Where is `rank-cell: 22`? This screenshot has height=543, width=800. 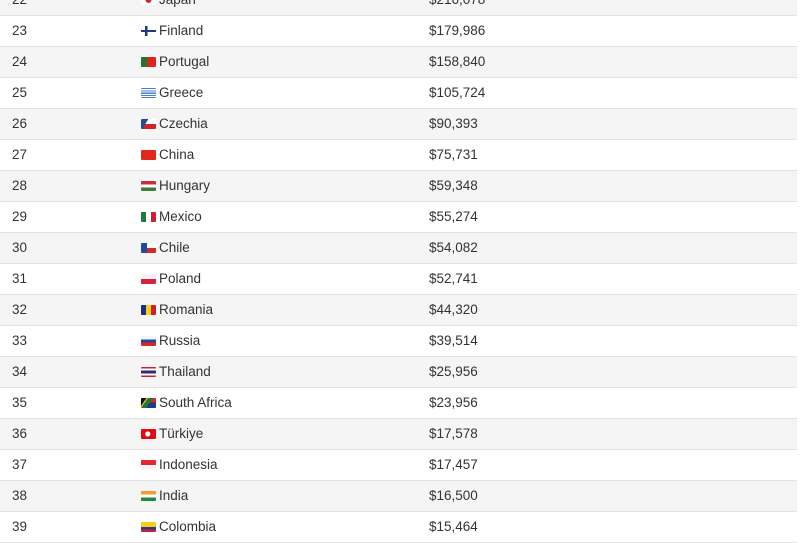
rank-cell: 22 is located at coordinates (19, 7).